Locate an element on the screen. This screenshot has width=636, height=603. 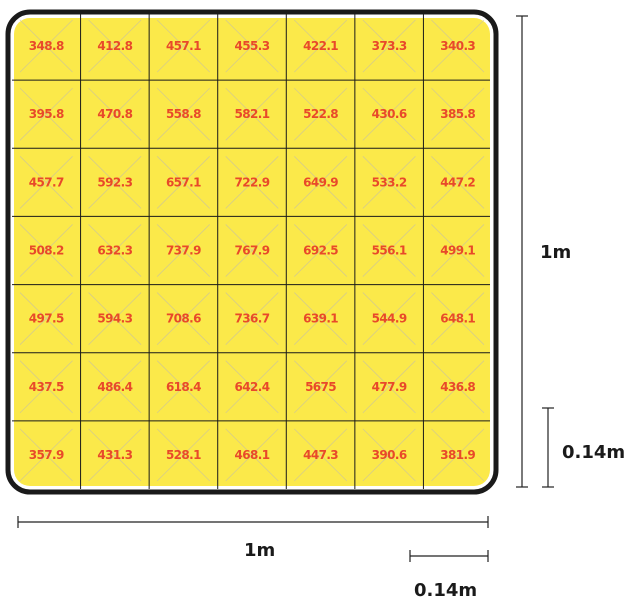
cell-value: 348.8 is located at coordinates (46, 46).